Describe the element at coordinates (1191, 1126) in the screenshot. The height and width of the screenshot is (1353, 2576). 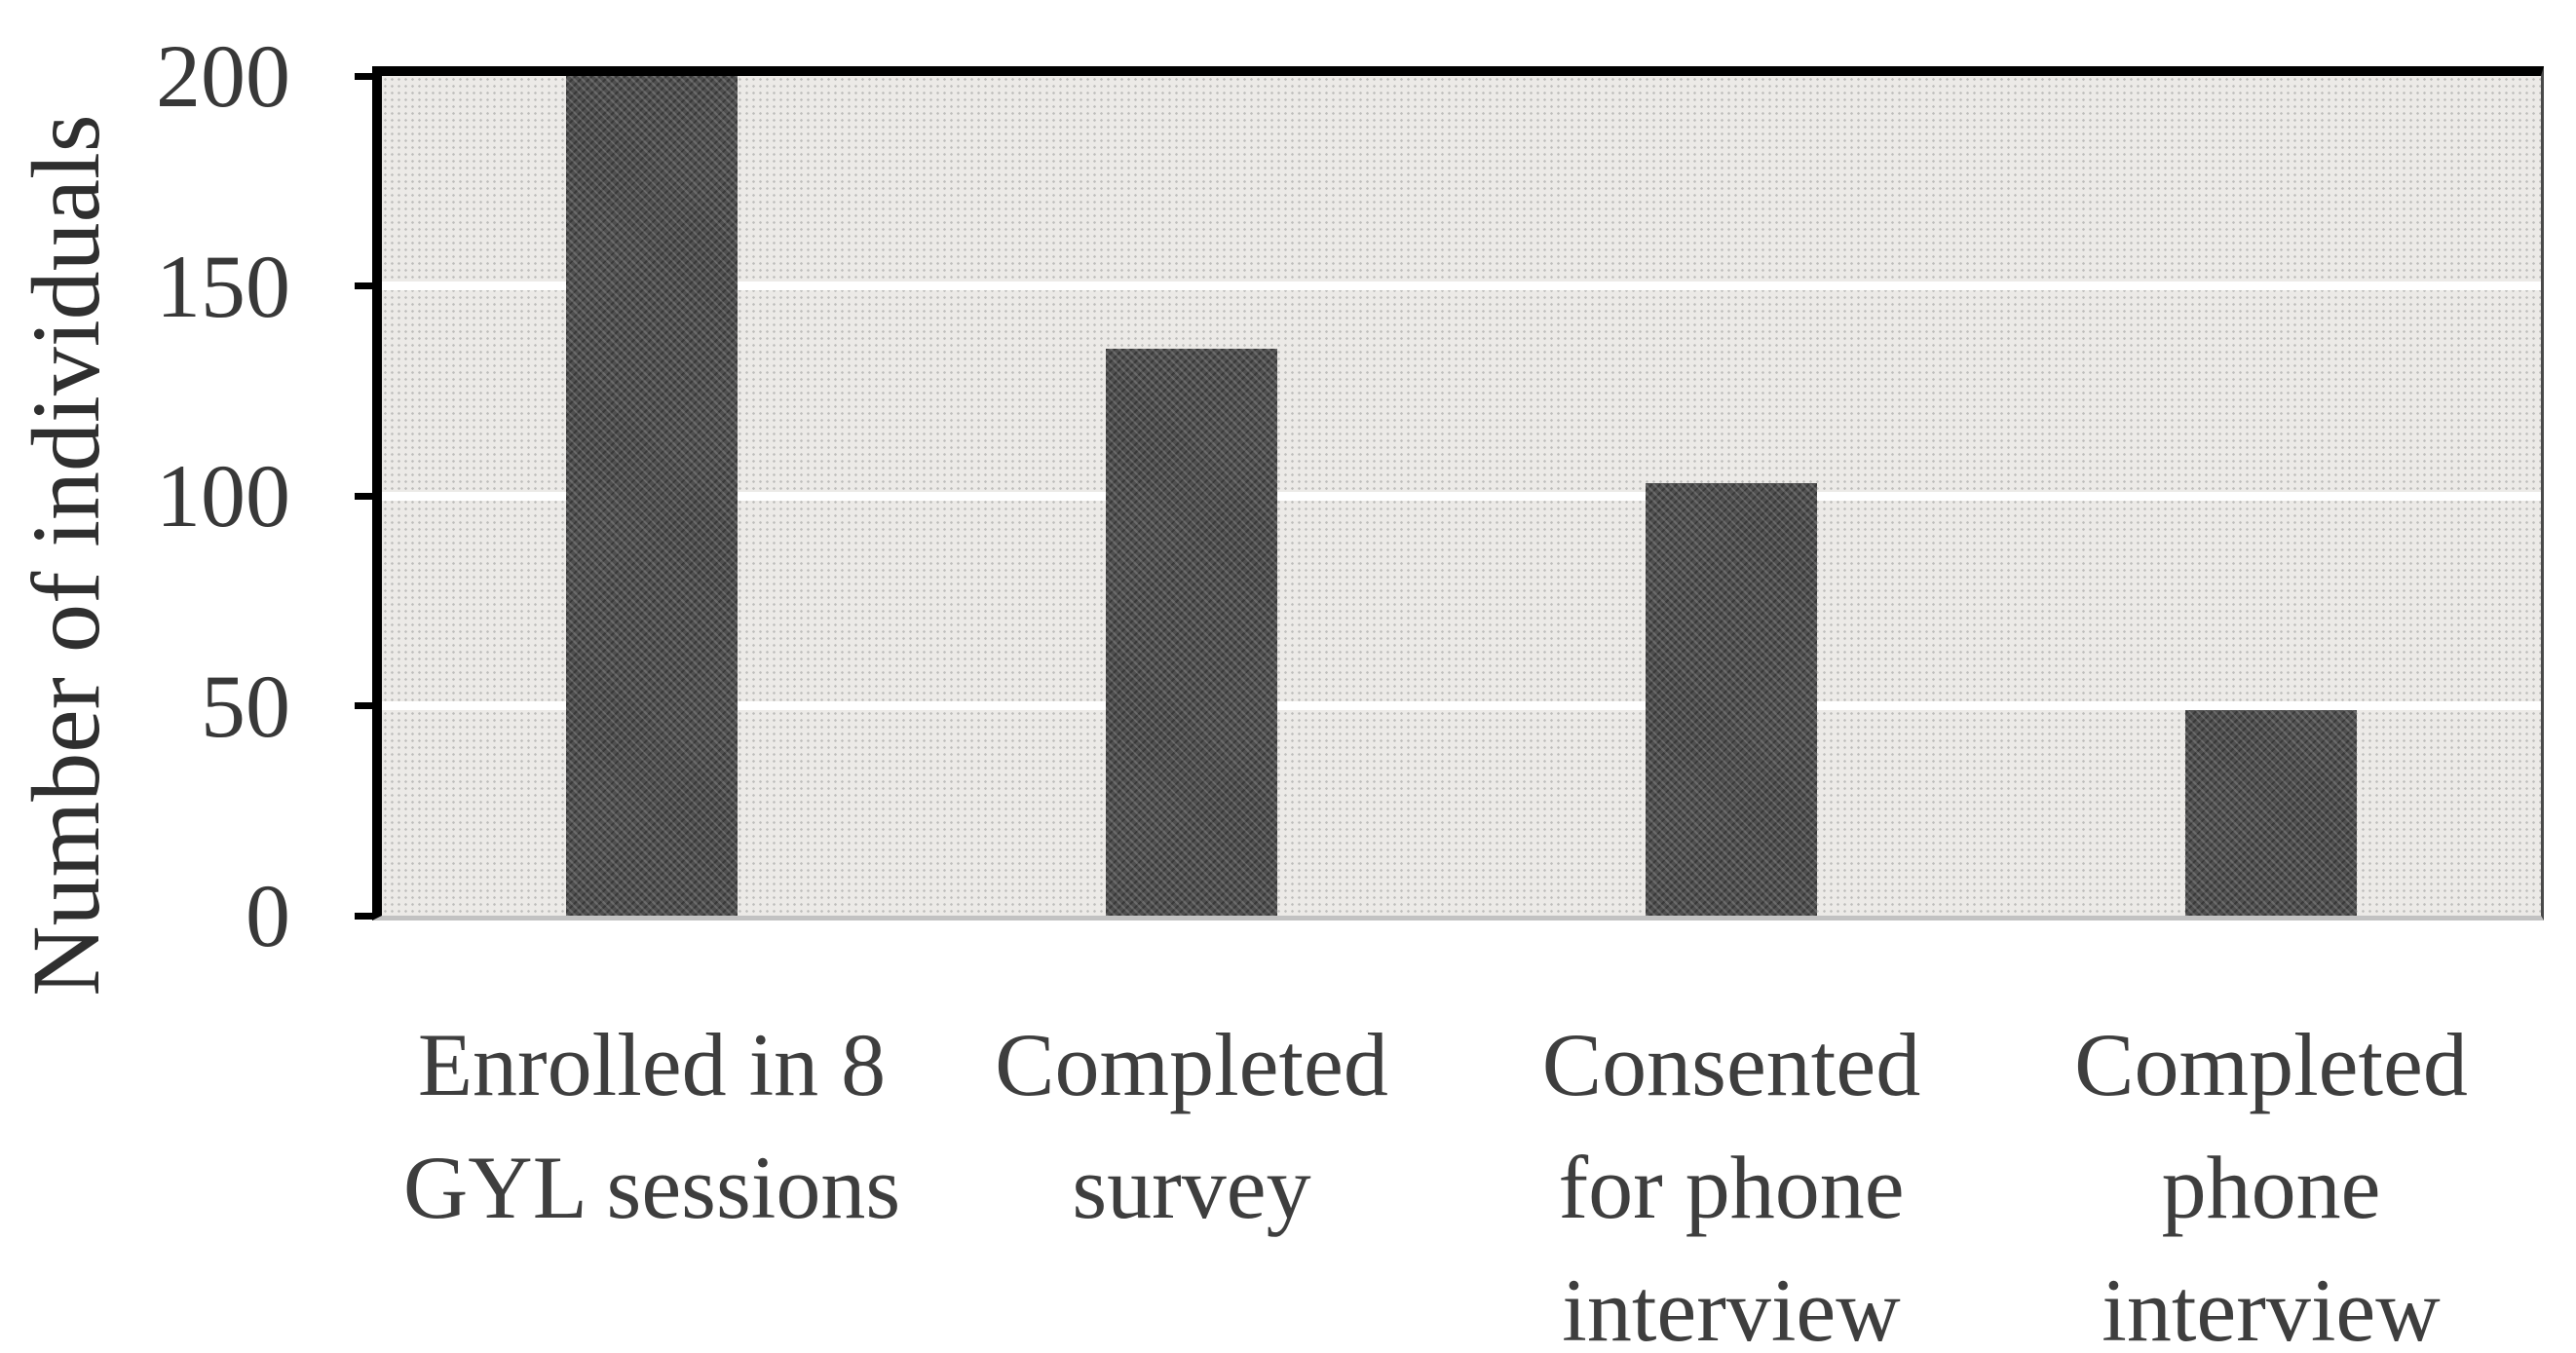
I see `x-tick-label-2: Completed survey` at that location.